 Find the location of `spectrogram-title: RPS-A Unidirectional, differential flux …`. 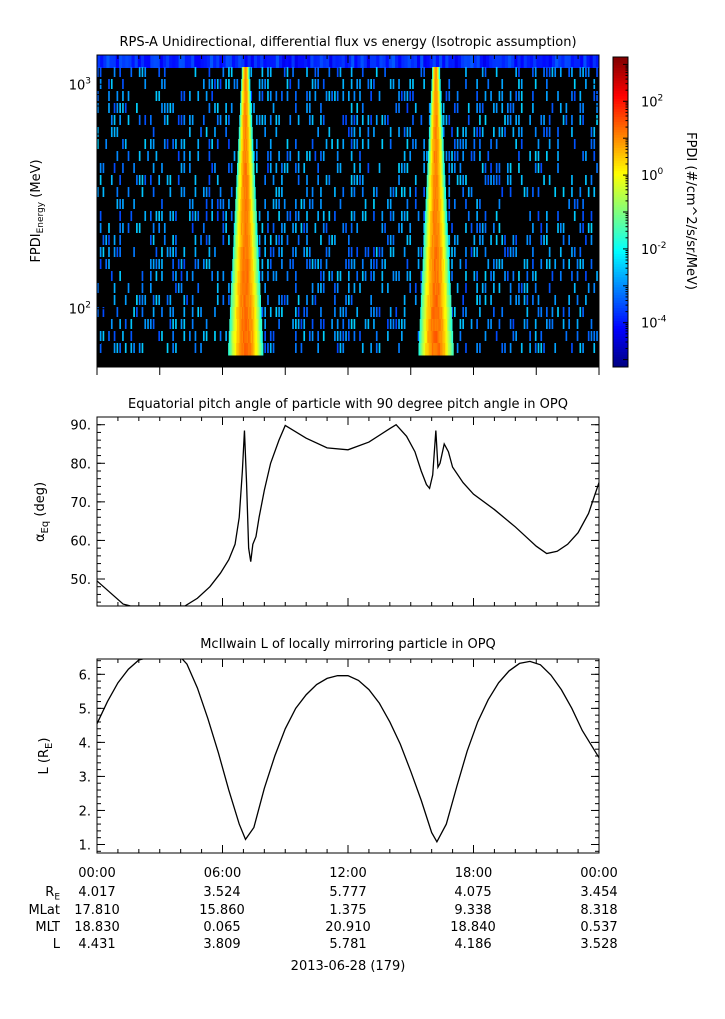

spectrogram-title: RPS-A Unidirectional, differential flux … is located at coordinates (347, 42).